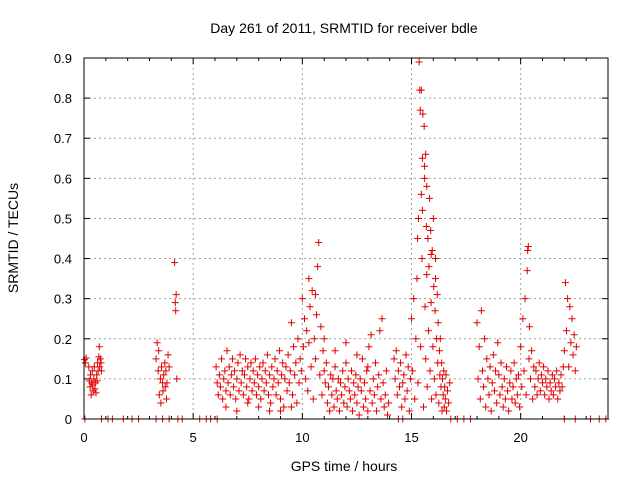 This screenshot has width=640, height=480. What do you see at coordinates (83, 437) in the screenshot?
I see `x-tick-label: 0` at bounding box center [83, 437].